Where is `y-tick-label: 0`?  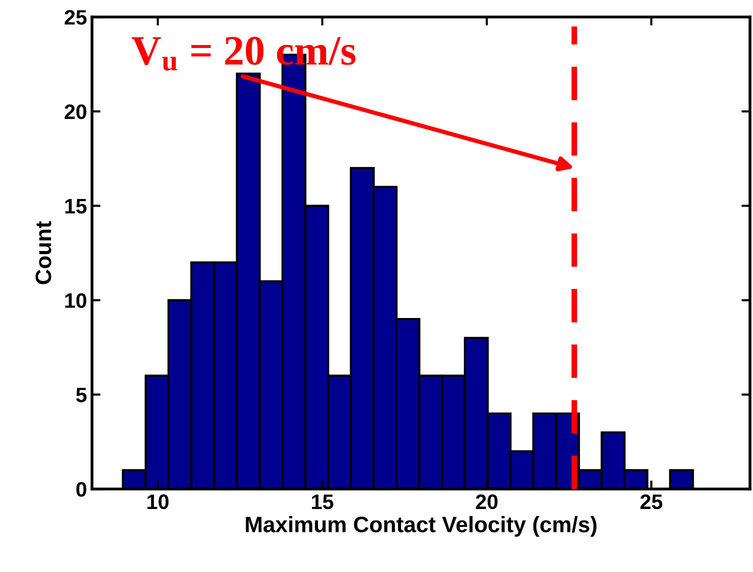 y-tick-label: 0 is located at coordinates (81, 489).